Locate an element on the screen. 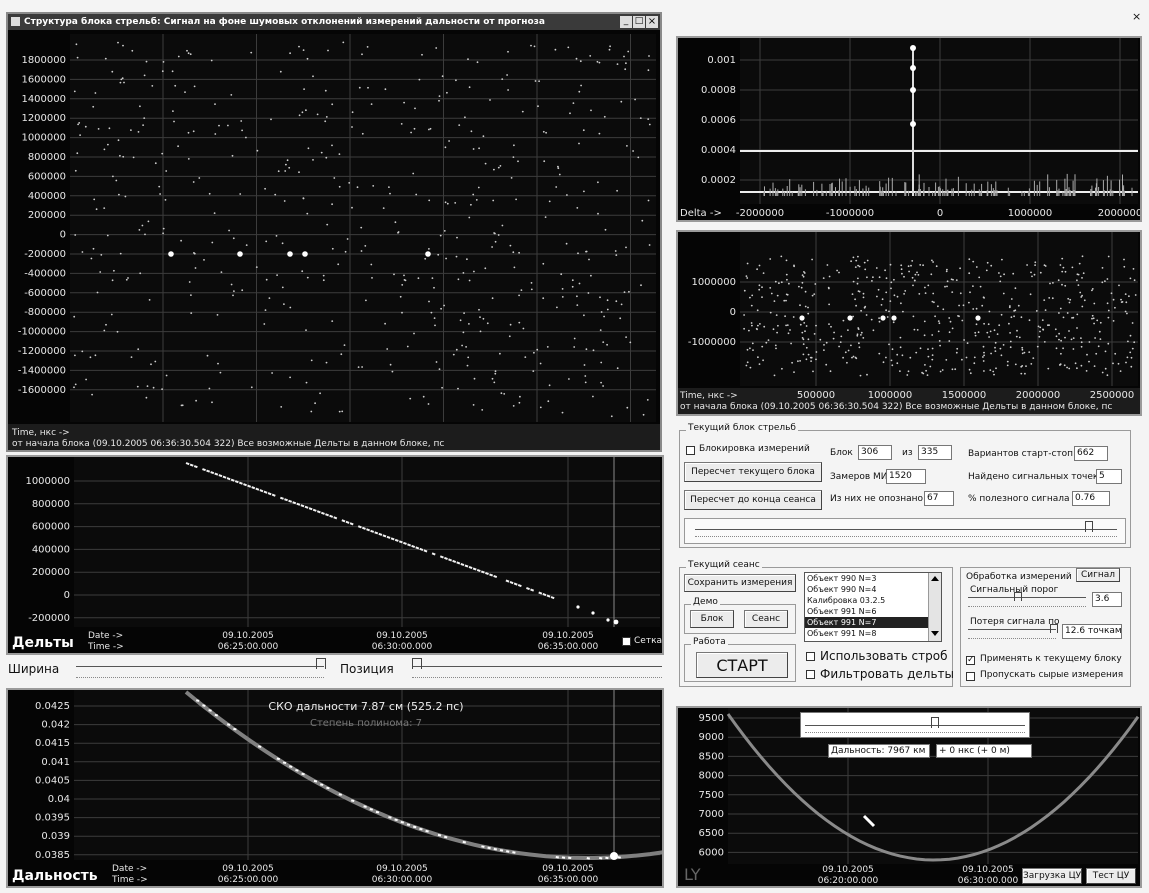 The image size is (1149, 893). sko-text: СКО дальности 7.87 см (525.2 пс) is located at coordinates (365, 706).